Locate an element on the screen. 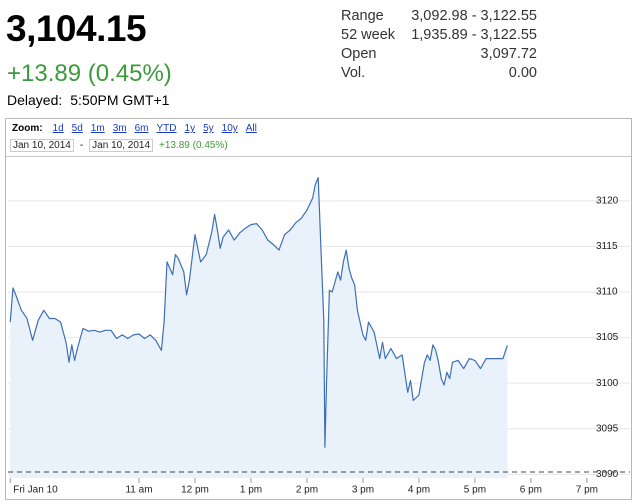 The width and height of the screenshot is (637, 504). stat-value: 3,092.98 - 3,122.55 is located at coordinates (474, 16).